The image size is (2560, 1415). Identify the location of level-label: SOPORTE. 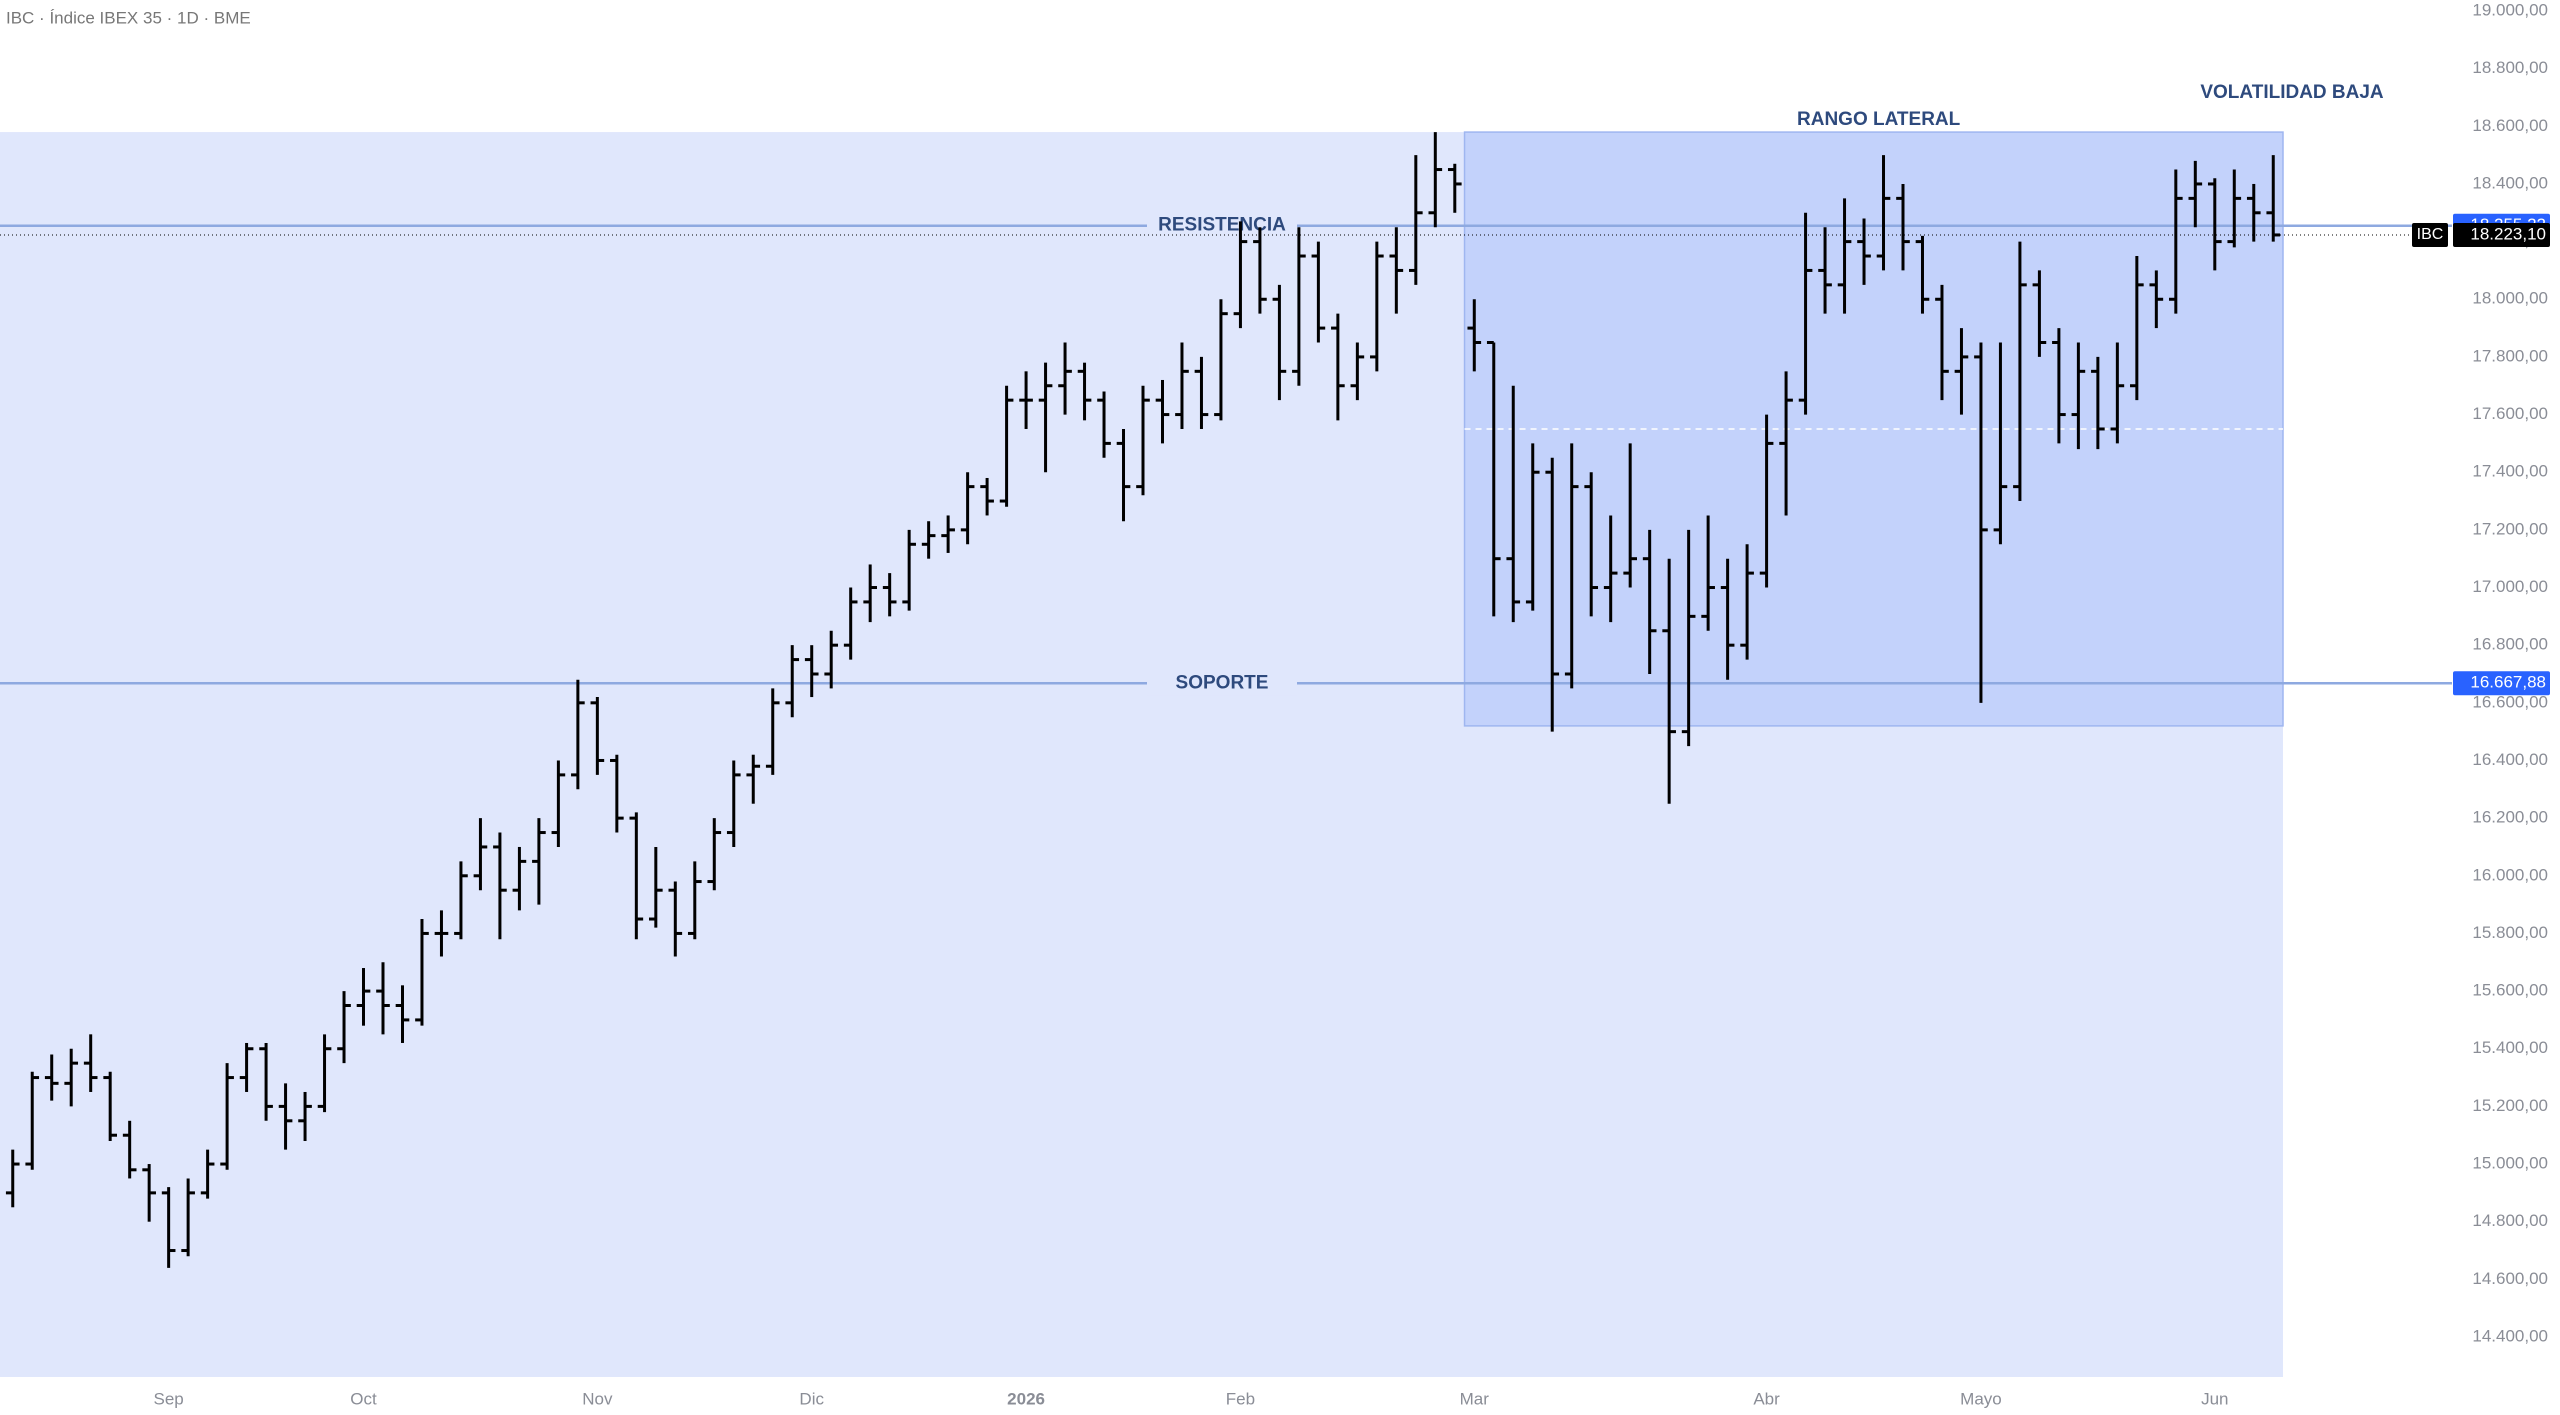
(1222, 682).